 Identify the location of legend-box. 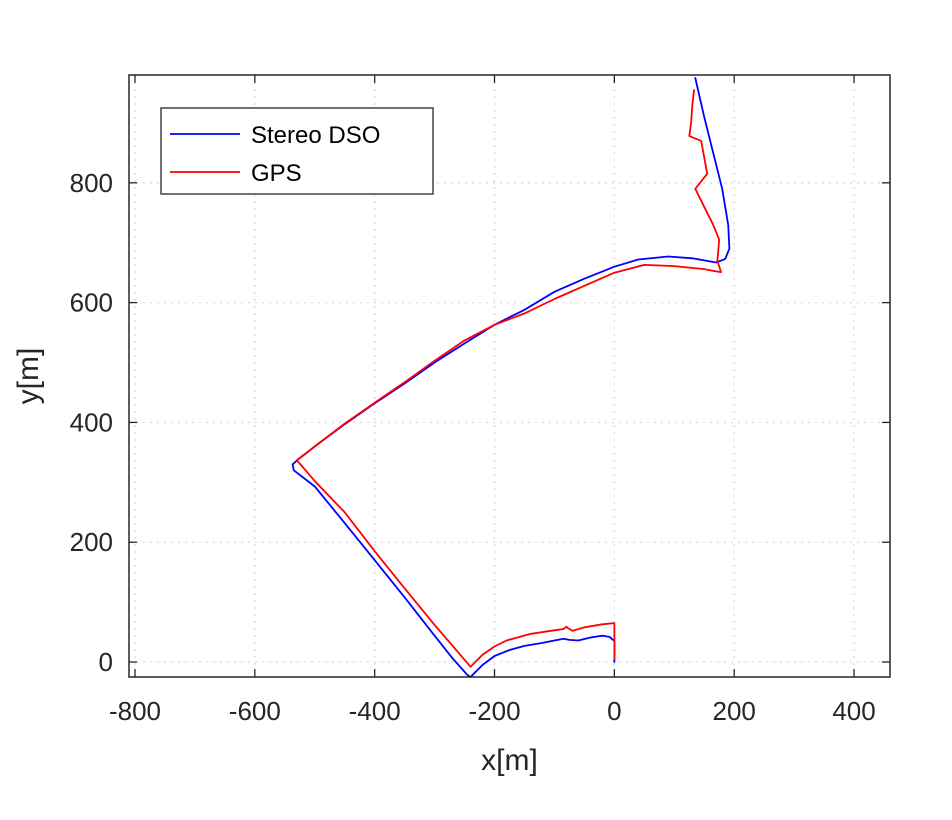
(297, 151).